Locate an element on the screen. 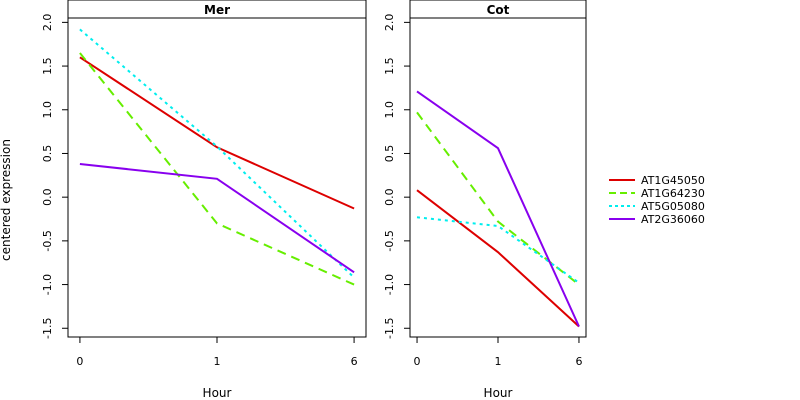 Image resolution: width=800 pixels, height=400 pixels. legend-label: AT2G36060 is located at coordinates (673, 219).